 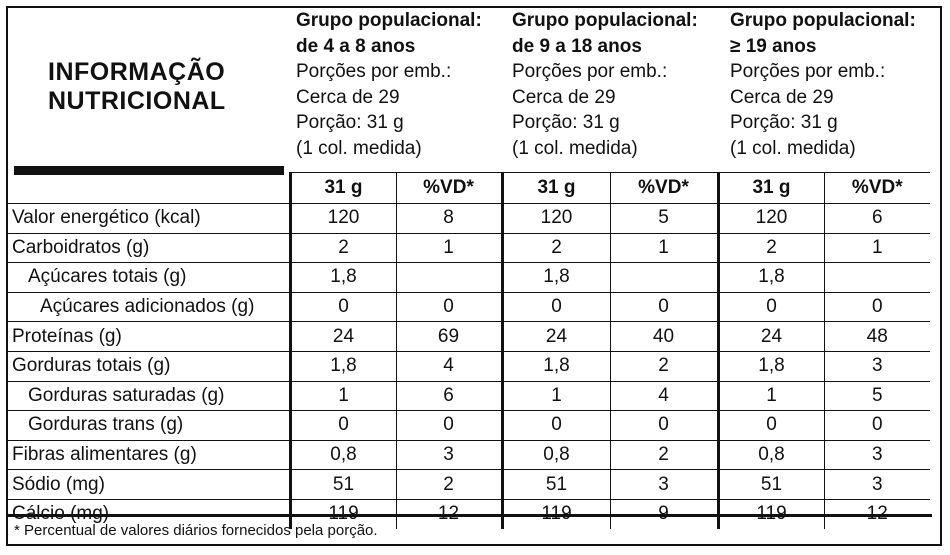 What do you see at coordinates (663, 247) in the screenshot?
I see `daily-value-cell: 1` at bounding box center [663, 247].